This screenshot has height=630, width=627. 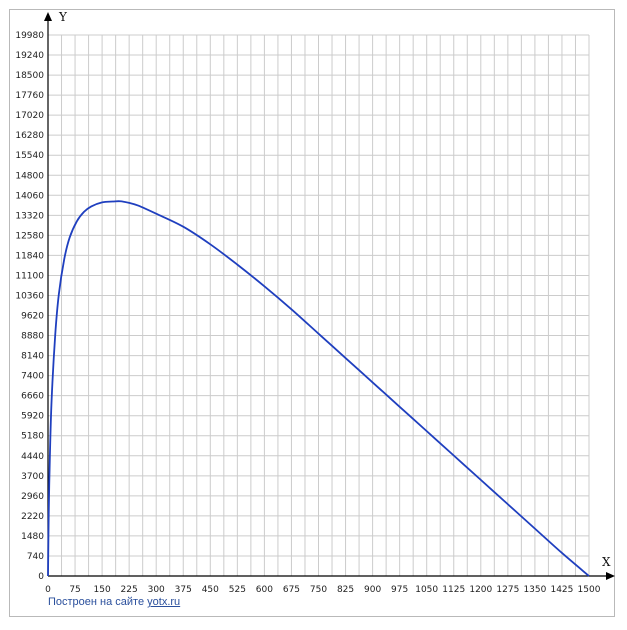 What do you see at coordinates (32, 537) in the screenshot?
I see `y-tick-label: 1480` at bounding box center [32, 537].